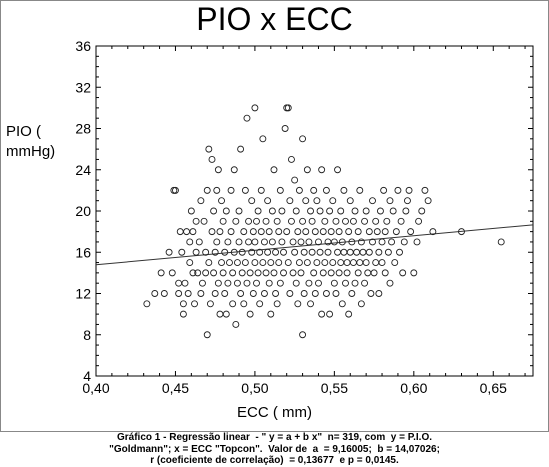 This screenshot has width=549, height=467. What do you see at coordinates (83, 211) in the screenshot?
I see `y-tick-label: 20` at bounding box center [83, 211].